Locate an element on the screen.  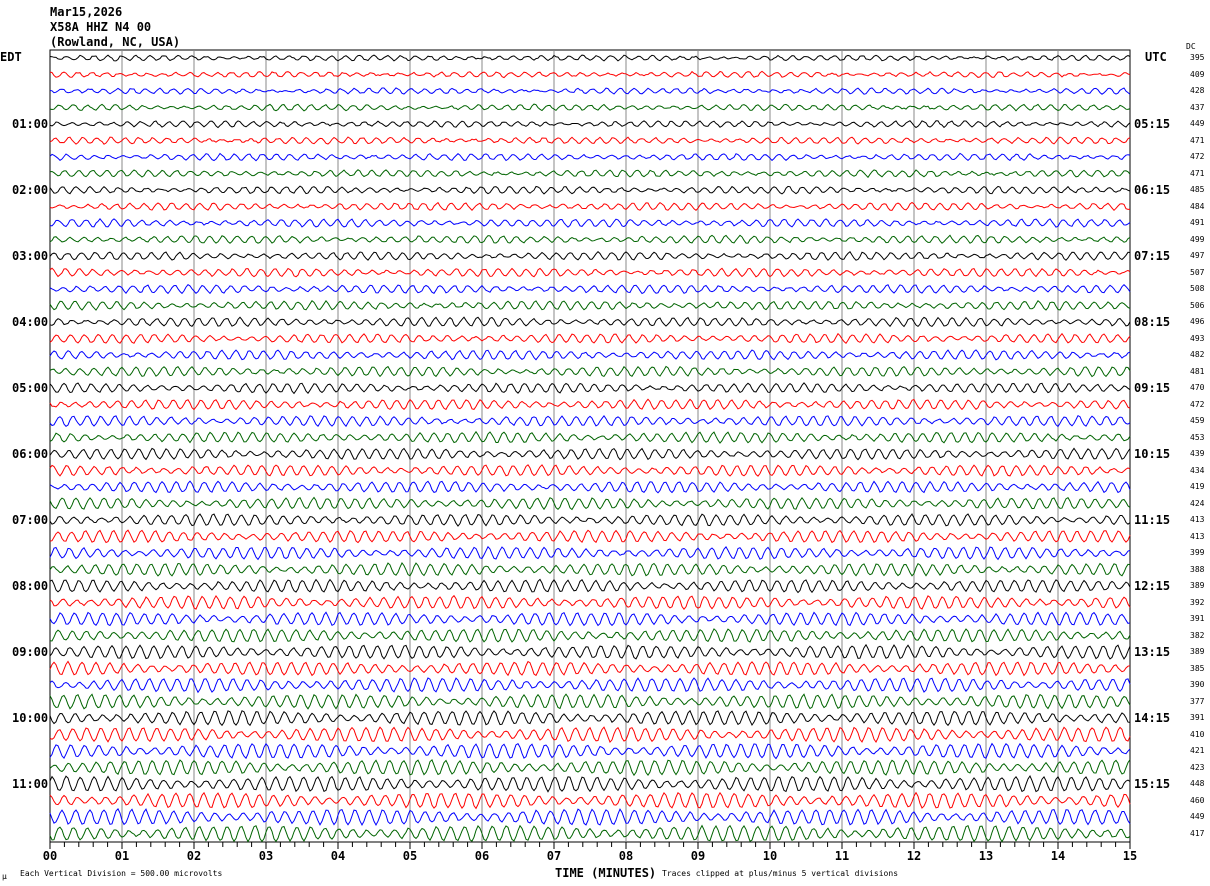
dc-offset-label: 497 is located at coordinates (1197, 255).